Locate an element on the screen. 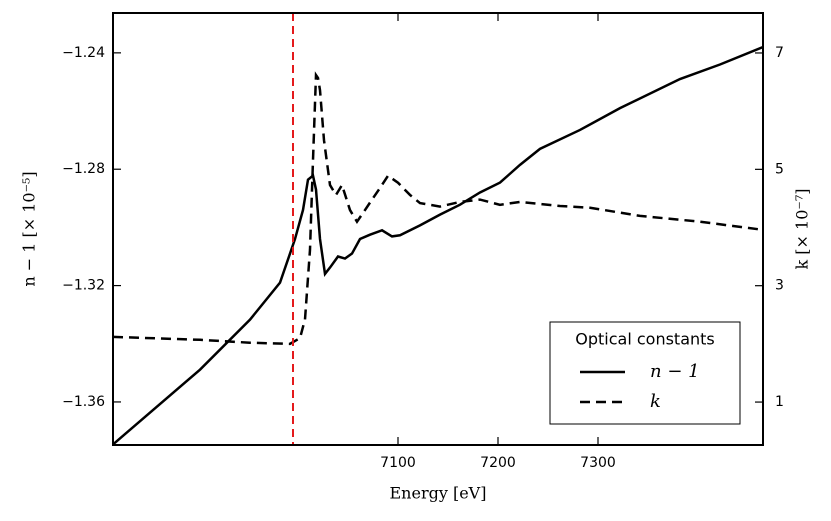 The height and width of the screenshot is (521, 831). y2-tick-label: 5 is located at coordinates (779, 169).